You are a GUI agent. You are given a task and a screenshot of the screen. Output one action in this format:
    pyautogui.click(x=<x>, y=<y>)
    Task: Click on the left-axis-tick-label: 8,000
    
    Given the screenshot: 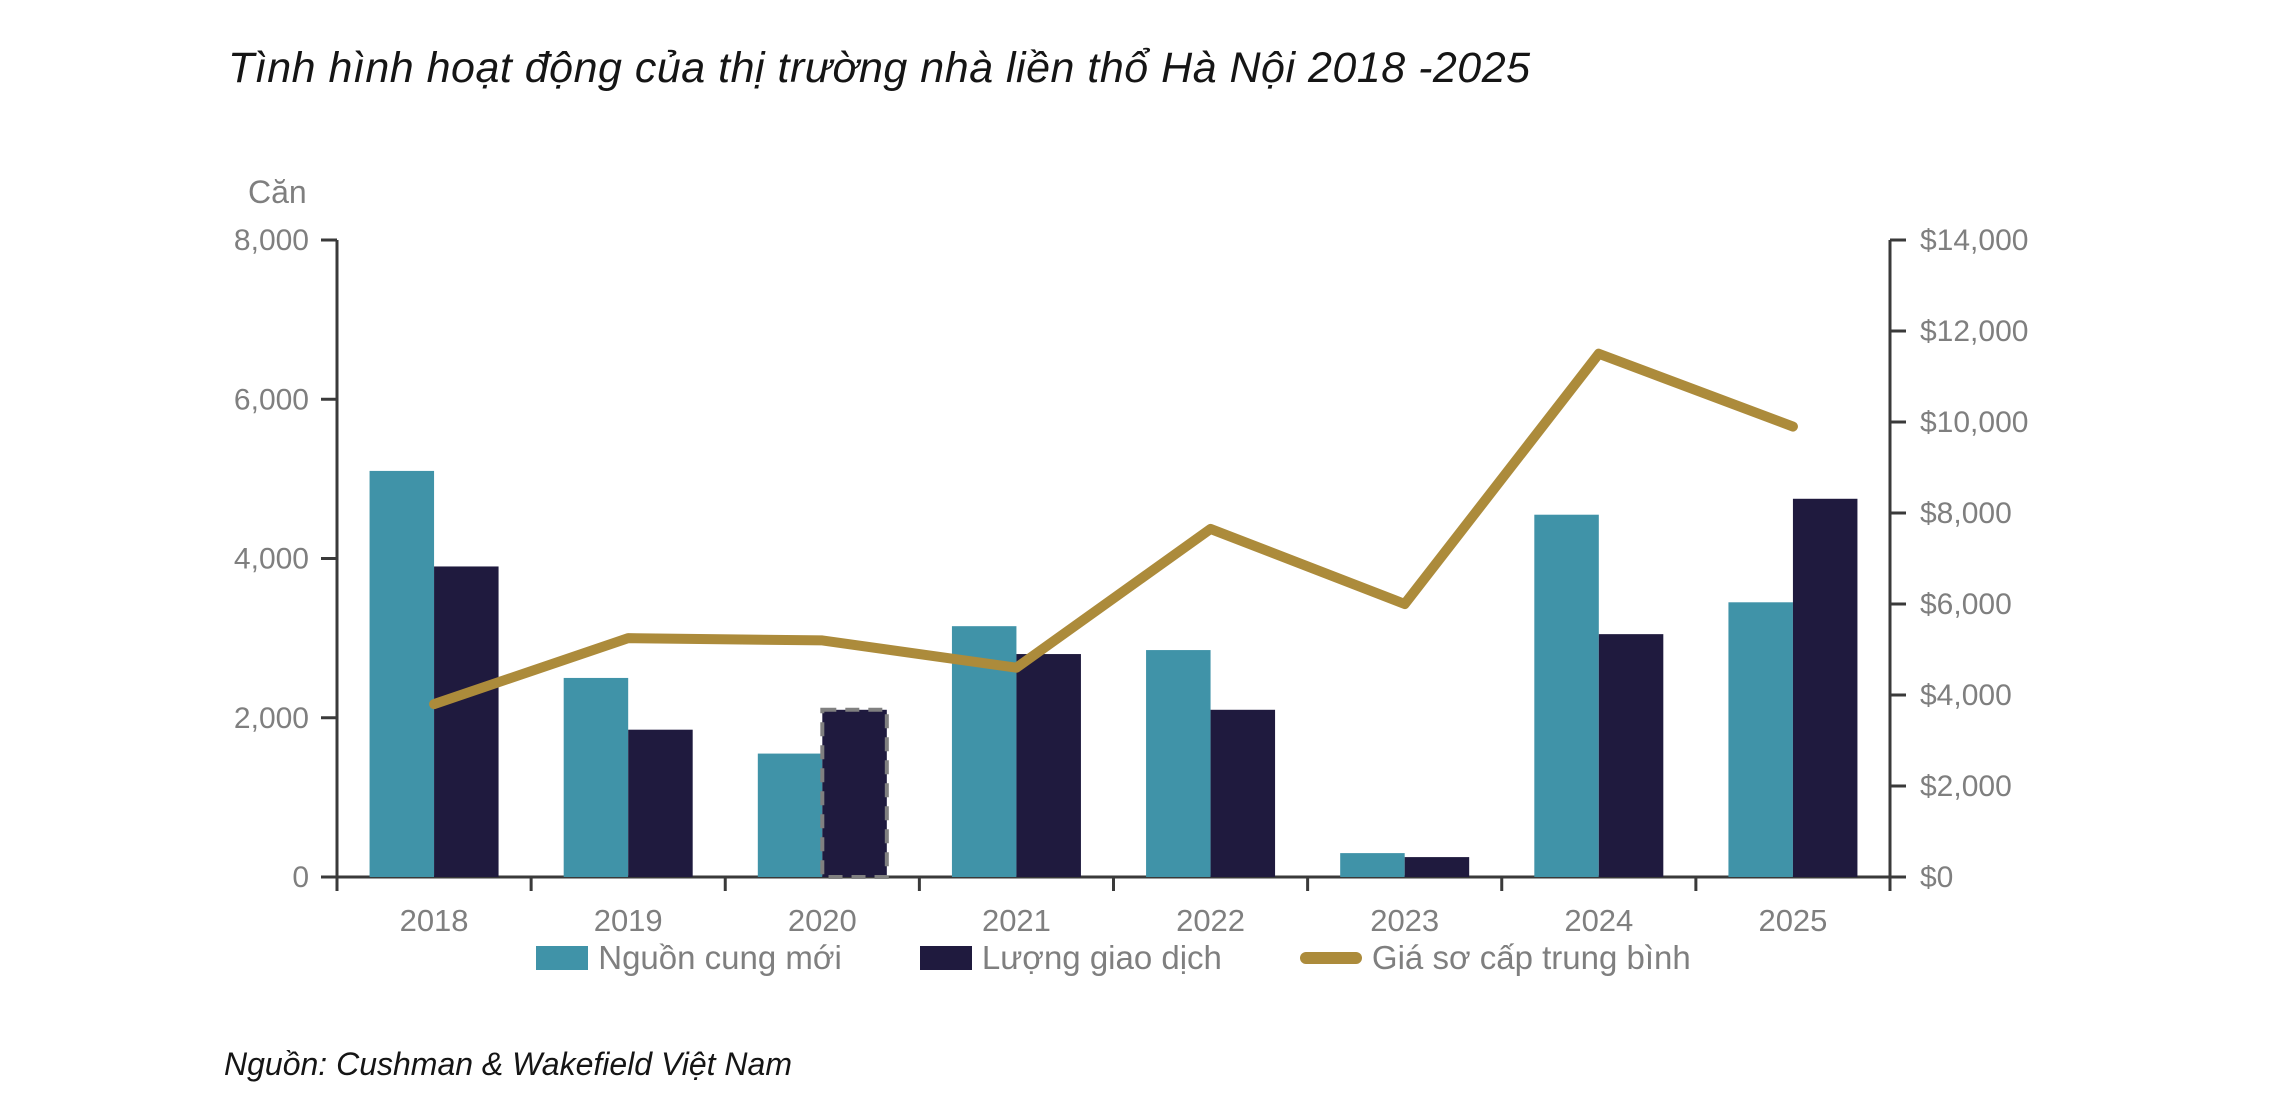 What is the action you would take?
    pyautogui.click(x=271, y=240)
    